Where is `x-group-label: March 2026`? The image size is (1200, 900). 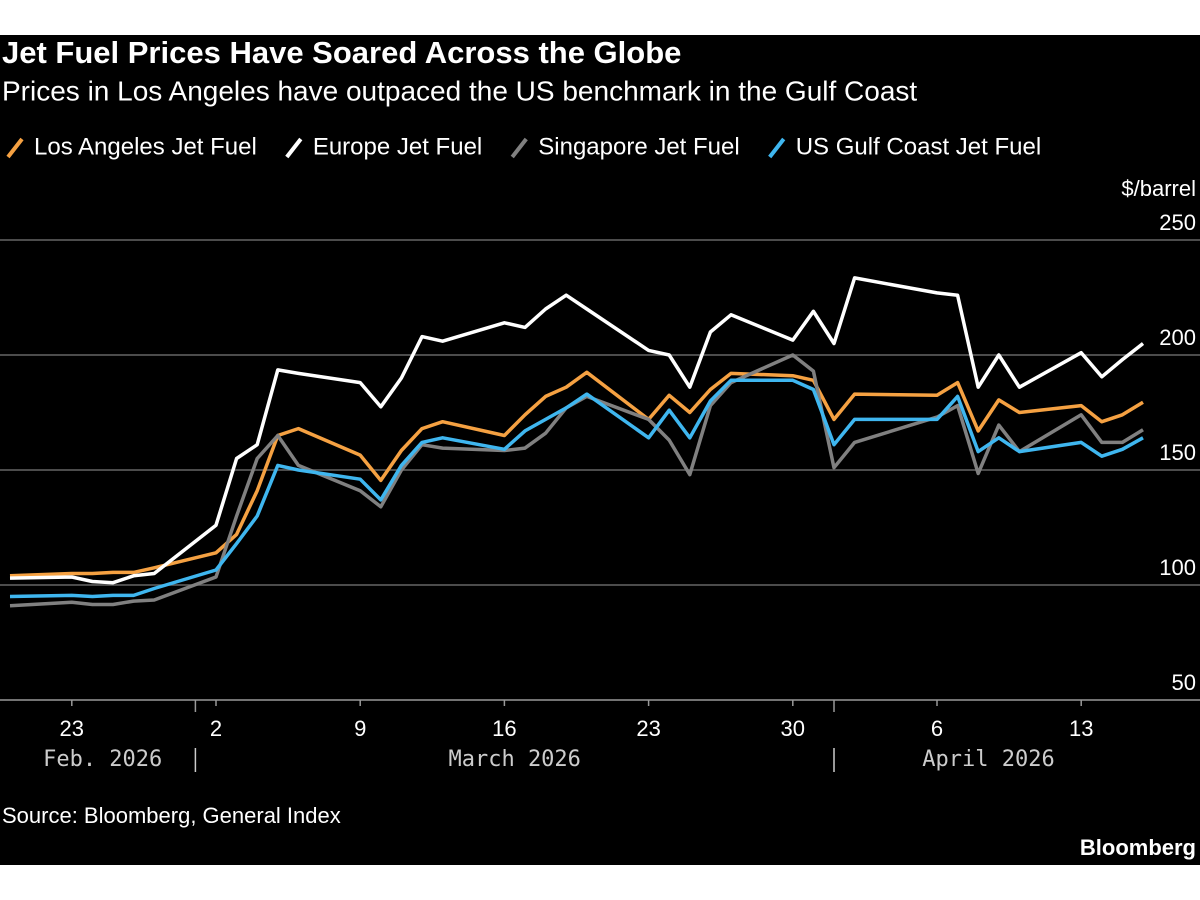
x-group-label: March 2026 is located at coordinates (514, 759).